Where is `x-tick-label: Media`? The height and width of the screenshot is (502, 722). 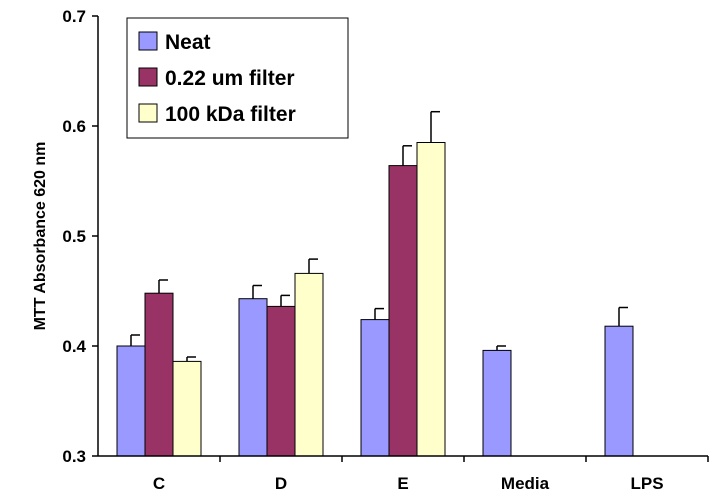
x-tick-label: Media is located at coordinates (525, 483).